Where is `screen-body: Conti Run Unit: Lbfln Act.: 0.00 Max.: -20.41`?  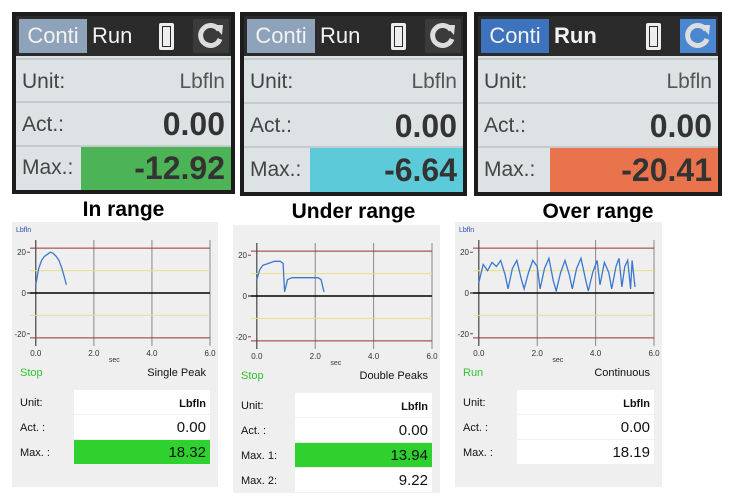 screen-body: Conti Run Unit: Lbfln Act.: 0.00 Max.: -20.41 is located at coordinates (598, 104).